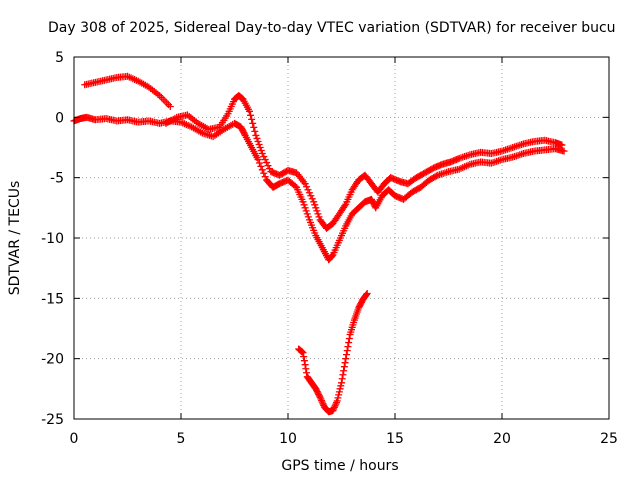 Image resolution: width=640 pixels, height=480 pixels. What do you see at coordinates (74, 439) in the screenshot?
I see `x-tick-label: 0` at bounding box center [74, 439].